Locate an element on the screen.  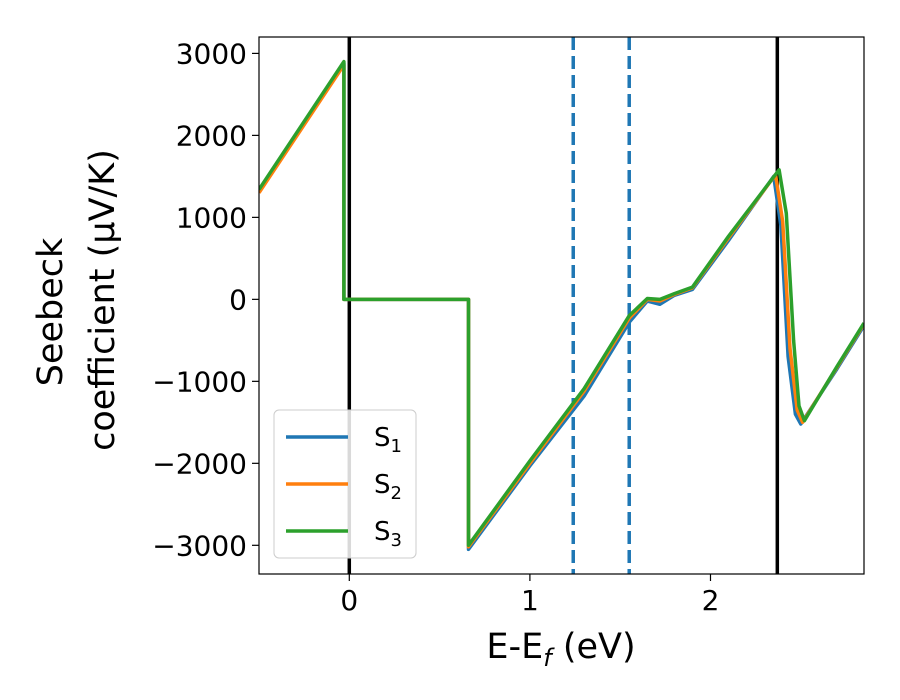
y-tick-label: 2000 is located at coordinates (211, 135).